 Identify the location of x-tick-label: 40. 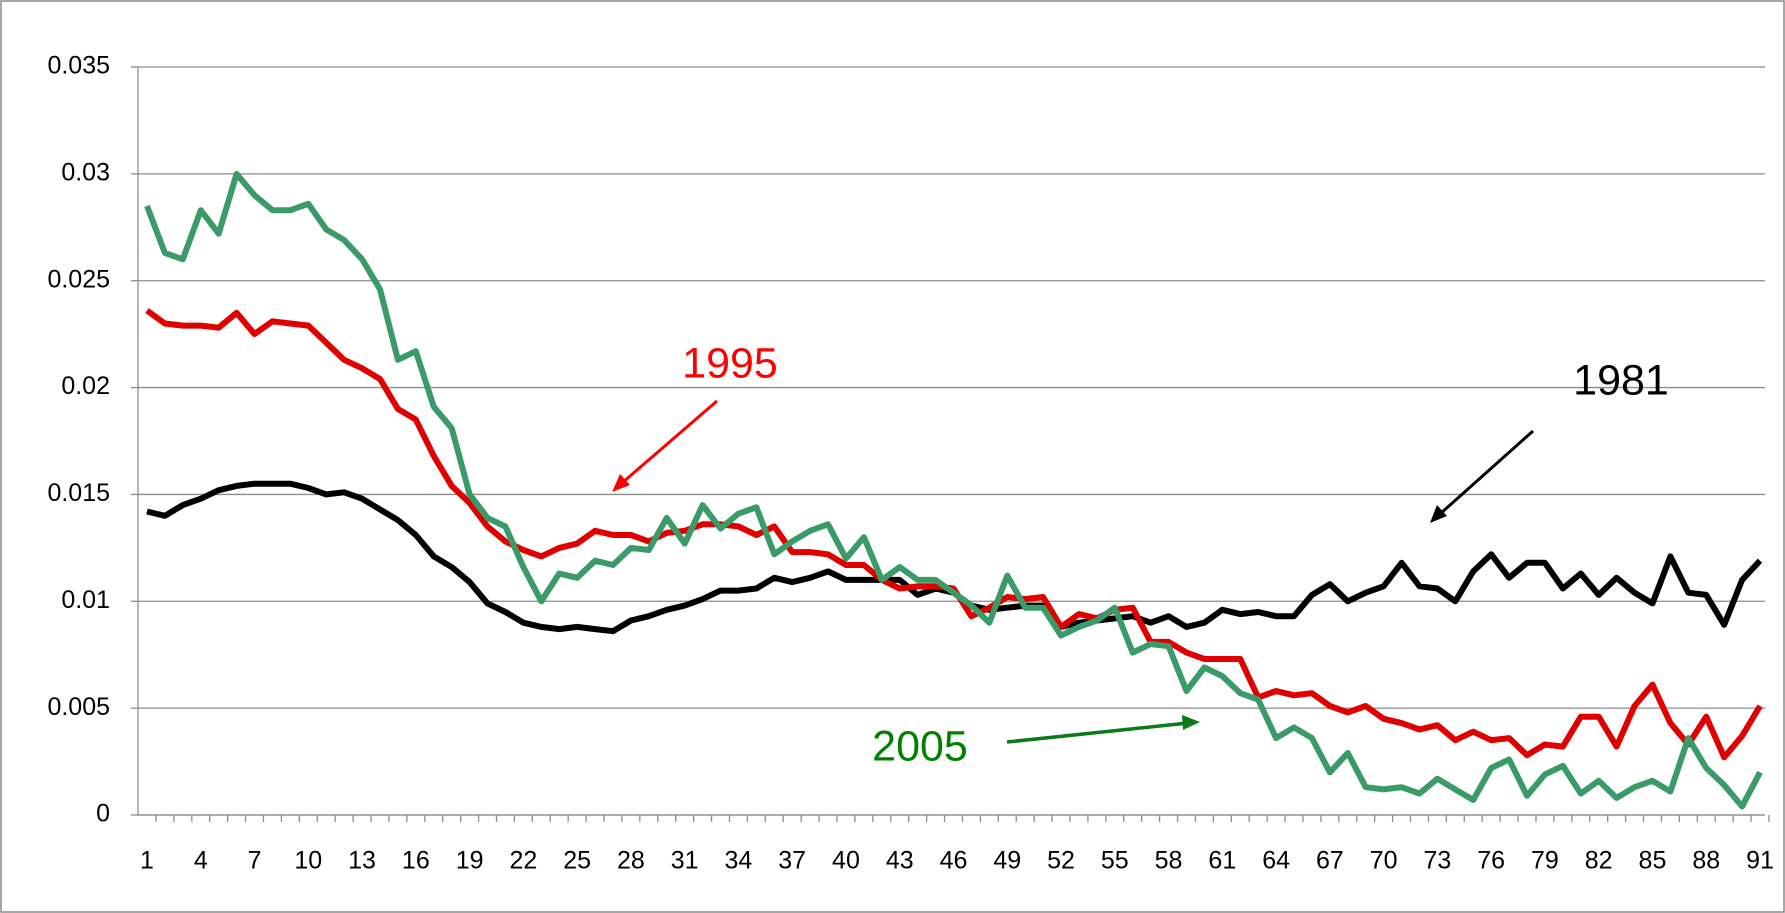
(846, 861).